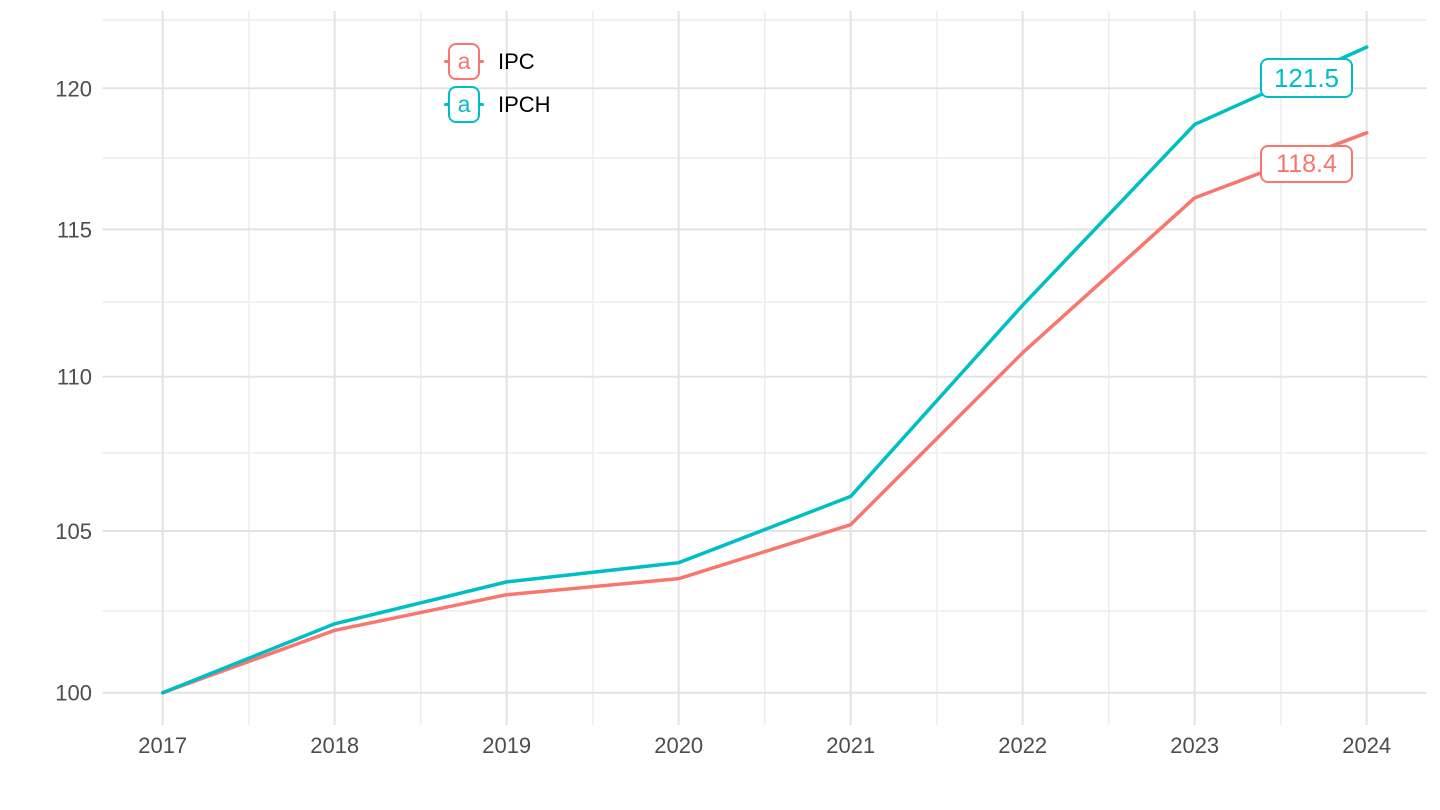 The height and width of the screenshot is (810, 1440). Describe the element at coordinates (73, 531) in the screenshot. I see `y-tick-label: 105` at that location.